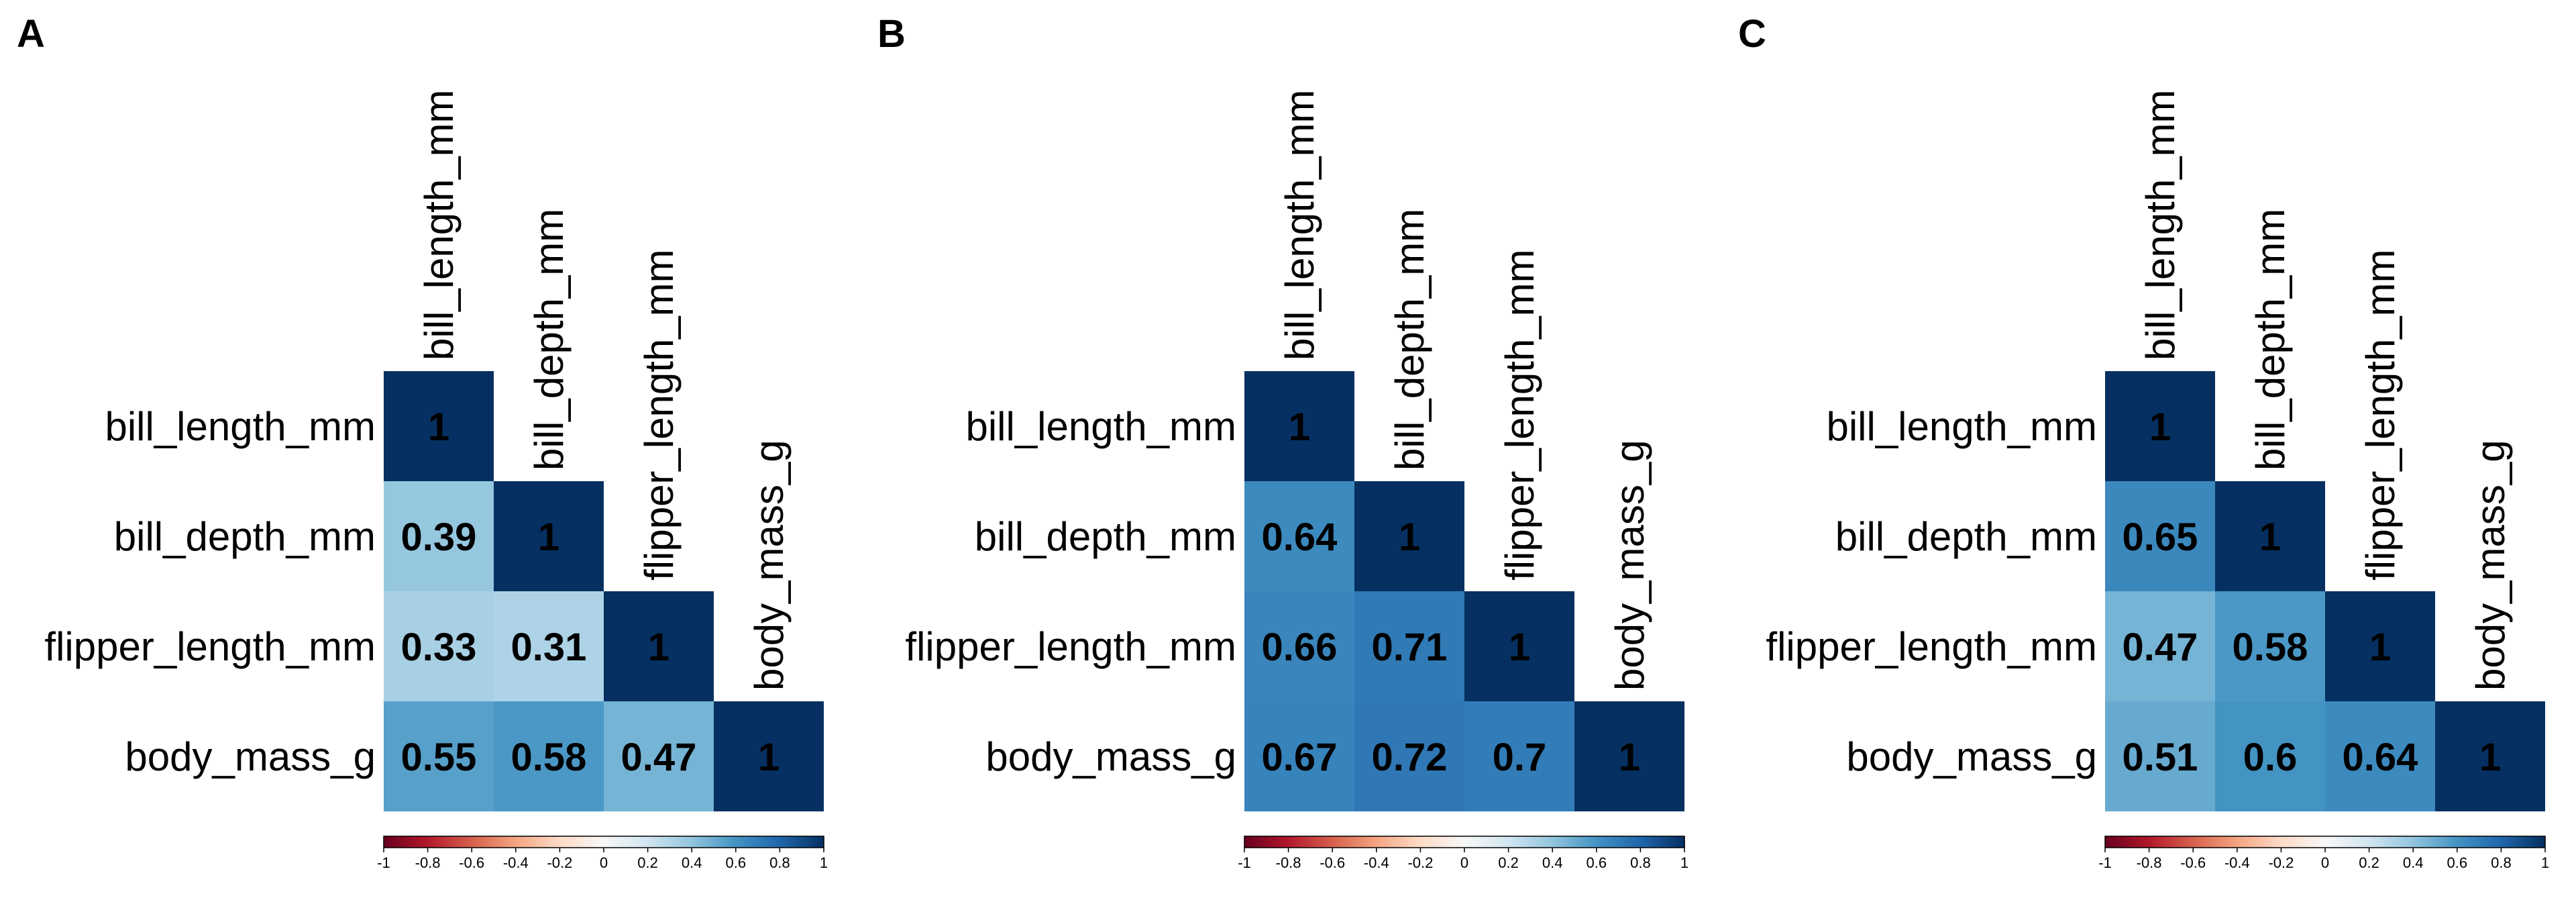 The height and width of the screenshot is (902, 2576). Describe the element at coordinates (1376, 862) in the screenshot. I see `colorbar-tick-label: -0.4` at that location.